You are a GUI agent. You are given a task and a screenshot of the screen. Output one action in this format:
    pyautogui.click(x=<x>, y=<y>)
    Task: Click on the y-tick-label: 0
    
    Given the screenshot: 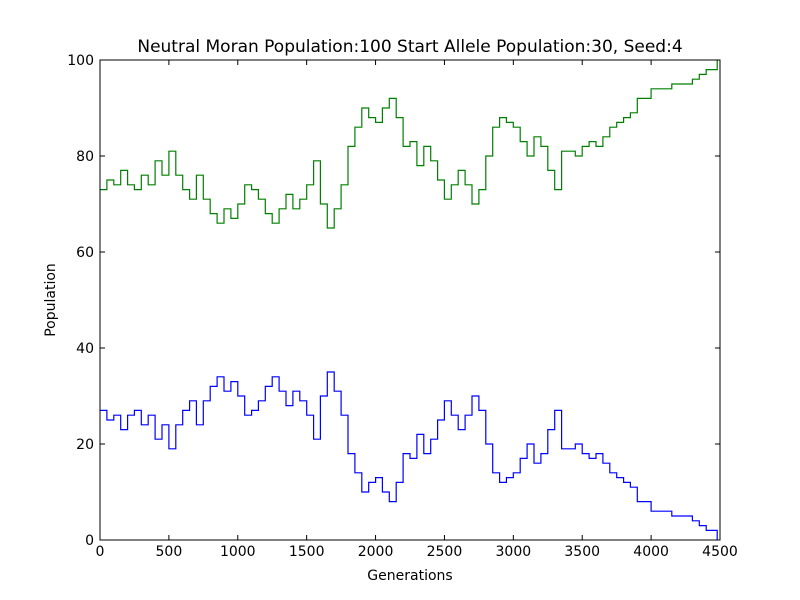 What is the action you would take?
    pyautogui.click(x=89, y=541)
    